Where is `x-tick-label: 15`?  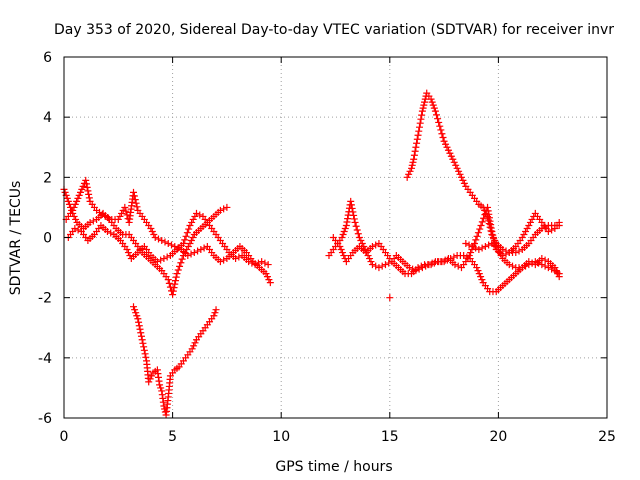
x-tick-label: 15 is located at coordinates (390, 437).